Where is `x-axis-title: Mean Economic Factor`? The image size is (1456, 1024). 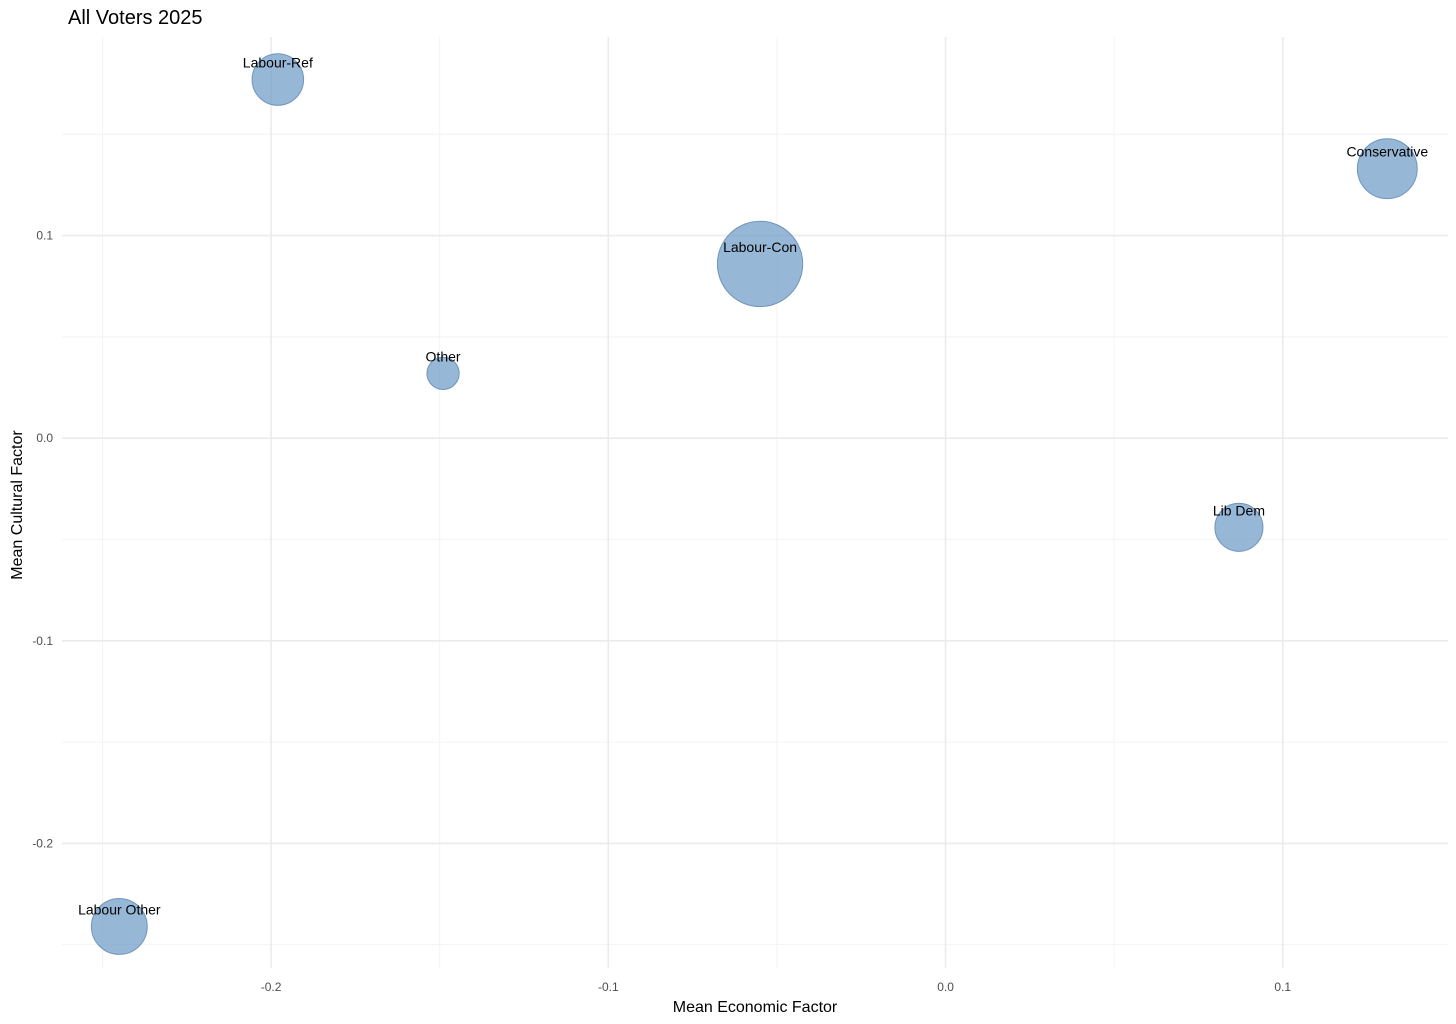 x-axis-title: Mean Economic Factor is located at coordinates (755, 1007).